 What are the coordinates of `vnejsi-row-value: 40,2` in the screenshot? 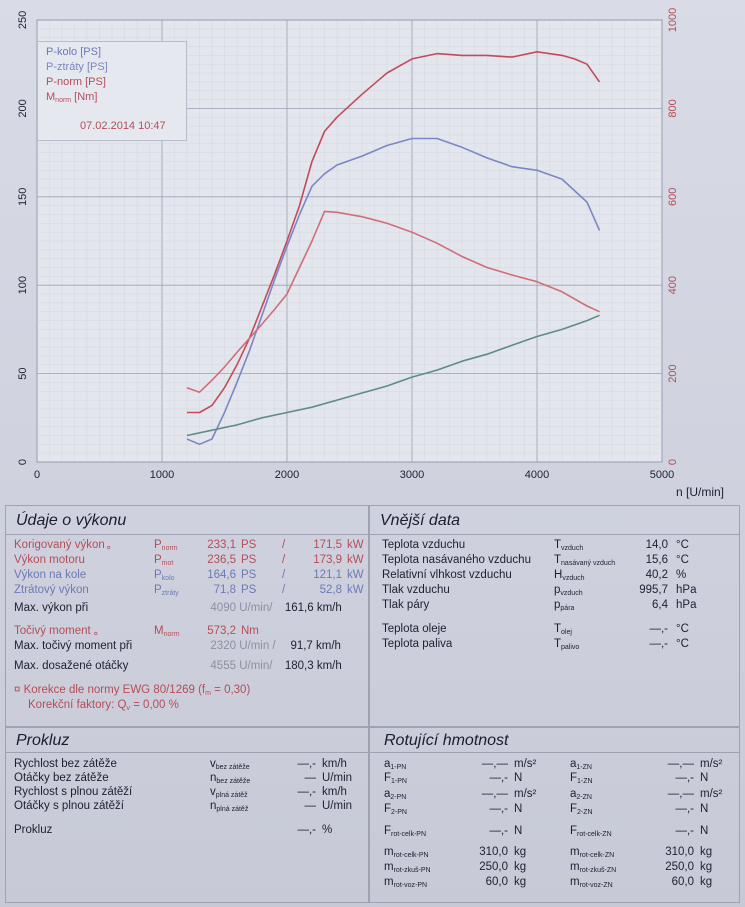 It's located at (656, 575).